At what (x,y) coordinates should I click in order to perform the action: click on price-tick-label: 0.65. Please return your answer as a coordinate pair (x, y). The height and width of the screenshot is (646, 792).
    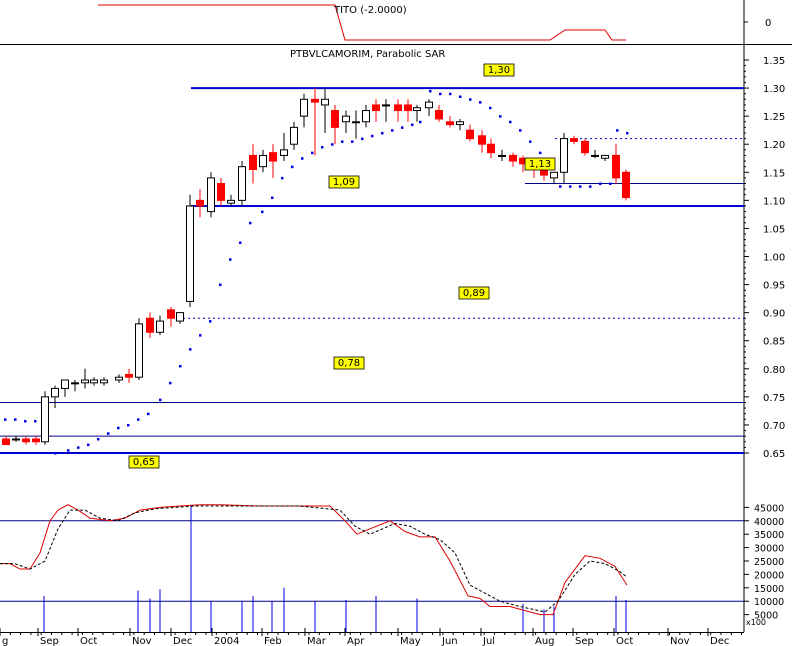
    Looking at the image, I should click on (774, 454).